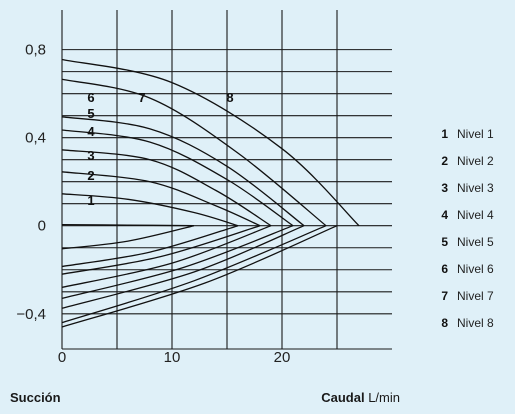 The width and height of the screenshot is (515, 414). I want to click on legend-number-8: 8, so click(444, 323).